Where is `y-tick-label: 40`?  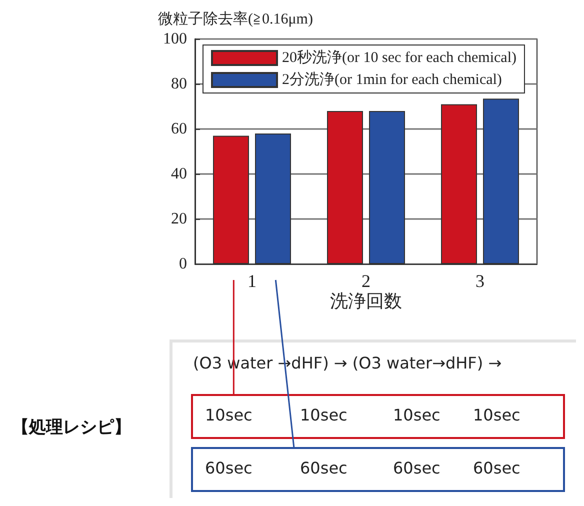 y-tick-label: 40 is located at coordinates (179, 174).